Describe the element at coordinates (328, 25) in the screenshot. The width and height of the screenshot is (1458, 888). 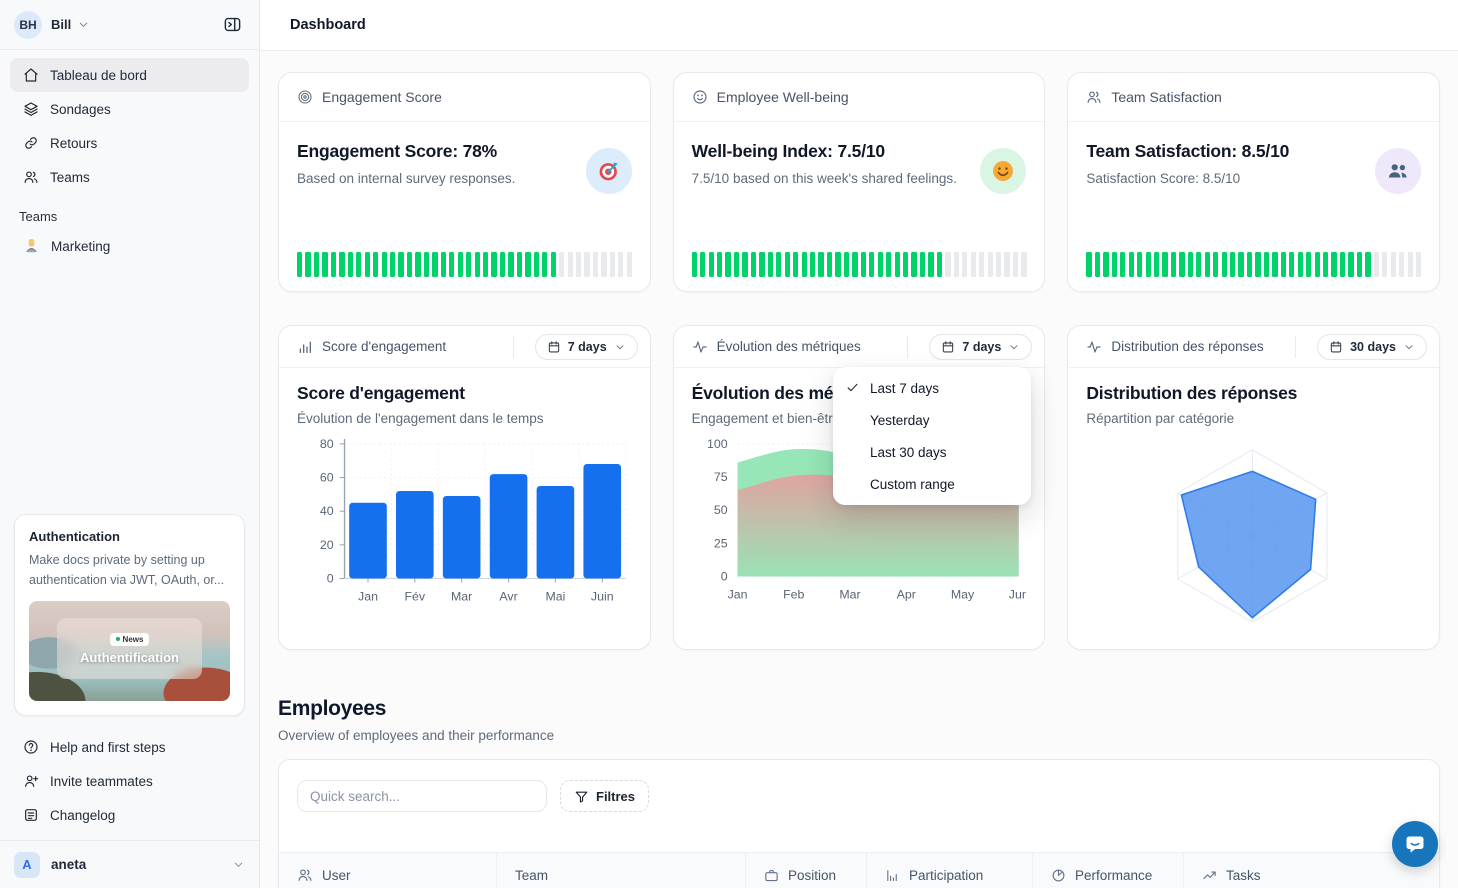
I see `page-title: Dashboard` at that location.